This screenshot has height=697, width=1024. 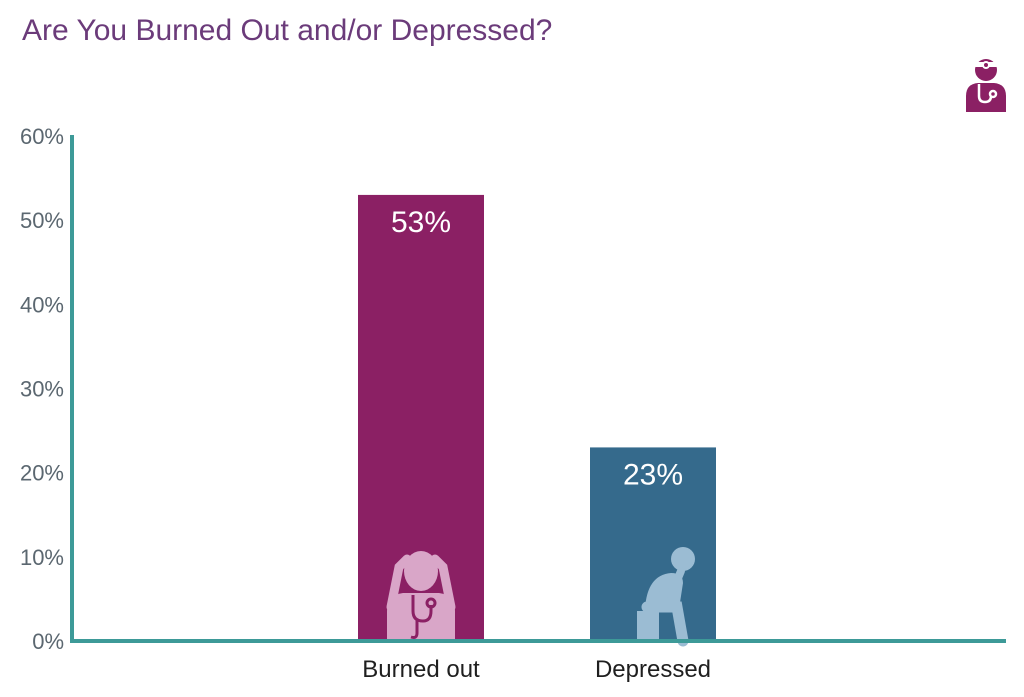 What do you see at coordinates (42, 304) in the screenshot?
I see `y-tick-label: 40%` at bounding box center [42, 304].